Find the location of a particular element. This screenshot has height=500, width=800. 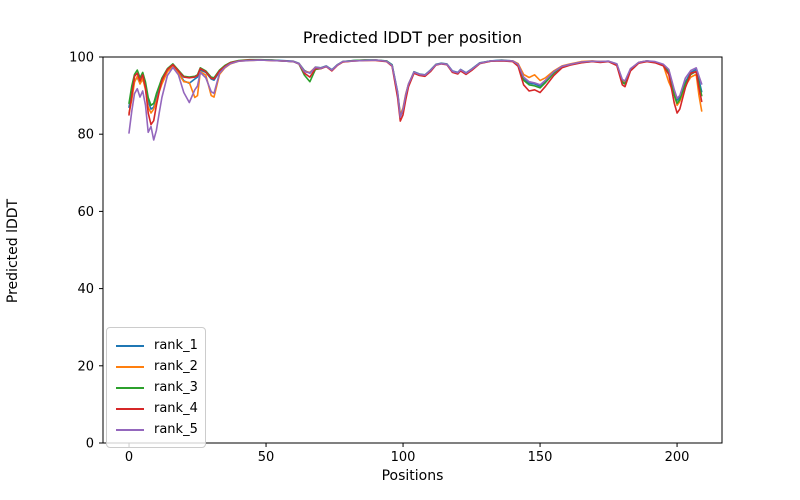

chart-title: Predicted lDDT per position is located at coordinates (412, 37).